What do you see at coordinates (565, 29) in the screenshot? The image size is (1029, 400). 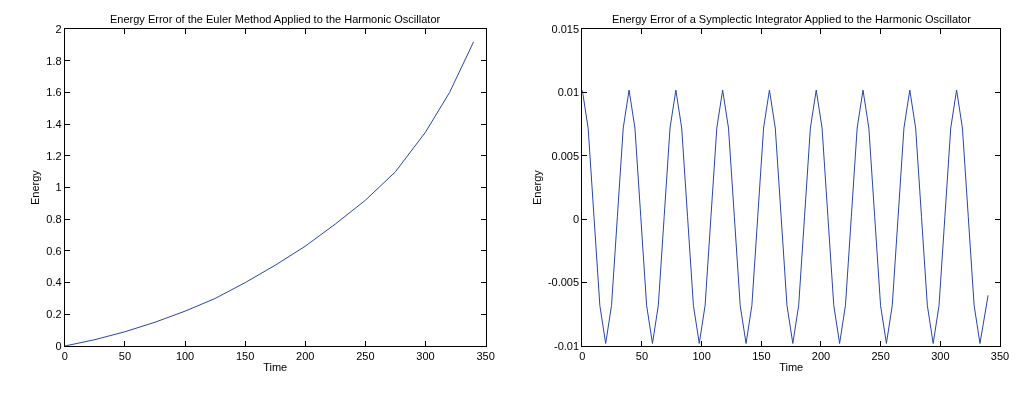 I see `y-tick-label: 0.015` at bounding box center [565, 29].